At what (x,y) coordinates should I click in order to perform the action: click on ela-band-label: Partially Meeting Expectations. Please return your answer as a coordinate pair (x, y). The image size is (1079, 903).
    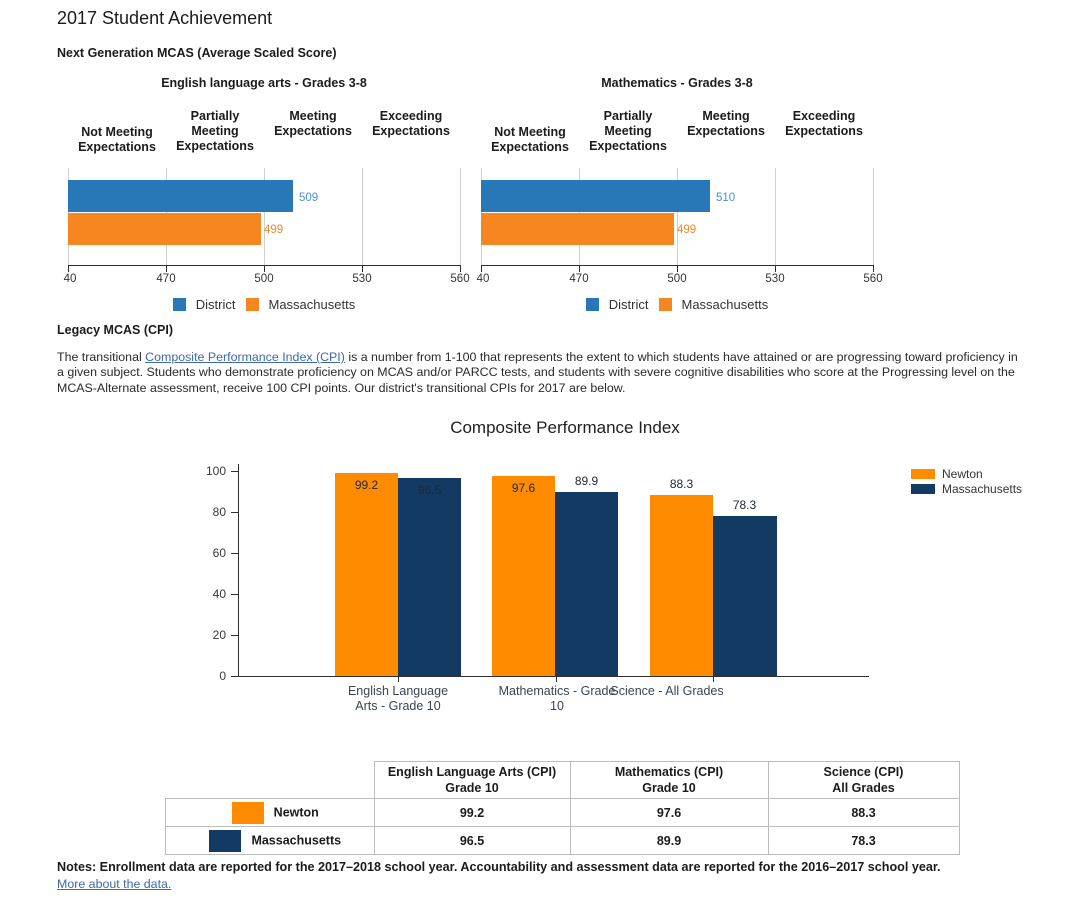
    Looking at the image, I should click on (215, 131).